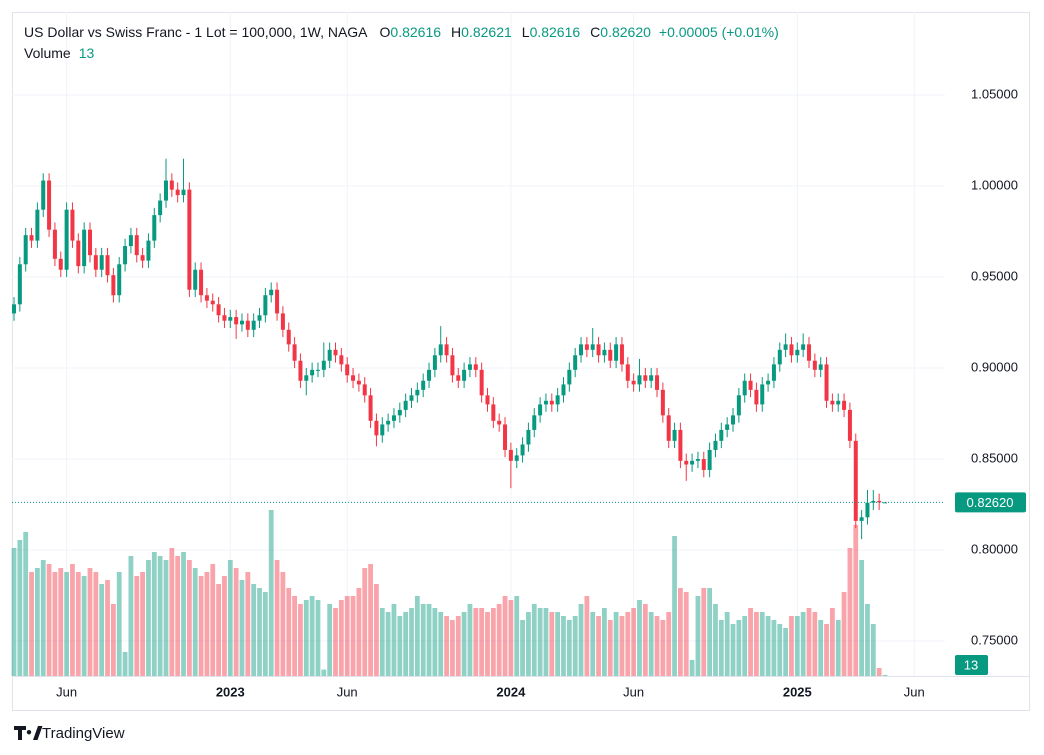 The width and height of the screenshot is (1044, 755). Describe the element at coordinates (28, 733) in the screenshot. I see `tv-logo` at that location.